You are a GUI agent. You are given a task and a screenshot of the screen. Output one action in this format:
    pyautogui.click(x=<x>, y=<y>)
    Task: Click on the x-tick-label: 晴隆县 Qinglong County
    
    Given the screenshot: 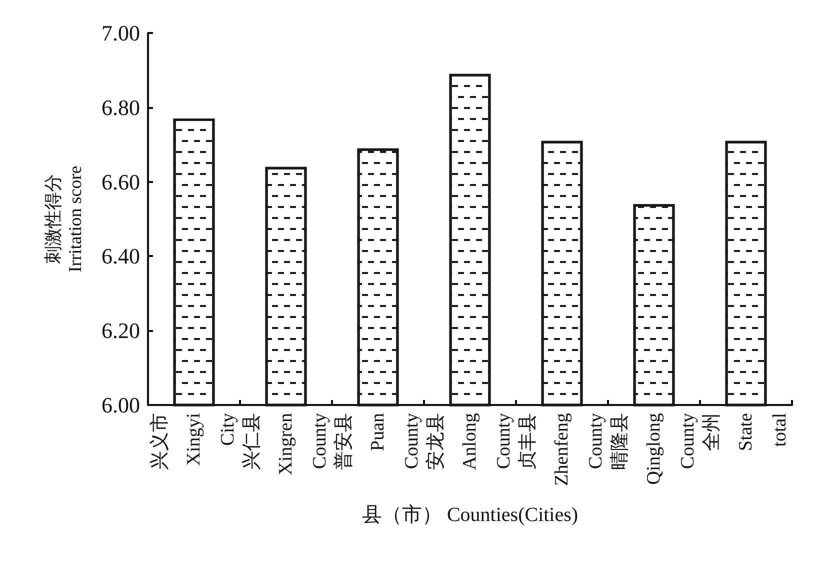 What is the action you would take?
    pyautogui.click(x=654, y=448)
    